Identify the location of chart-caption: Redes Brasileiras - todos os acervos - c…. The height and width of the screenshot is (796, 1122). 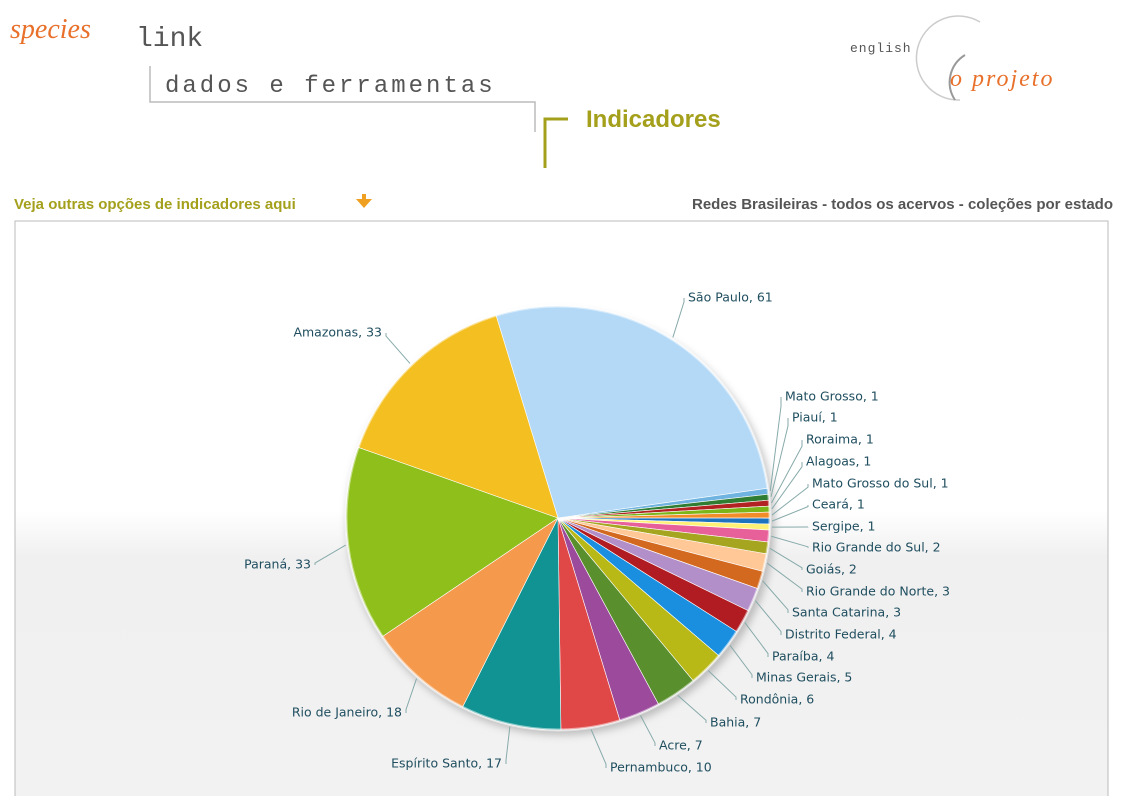
(902, 204).